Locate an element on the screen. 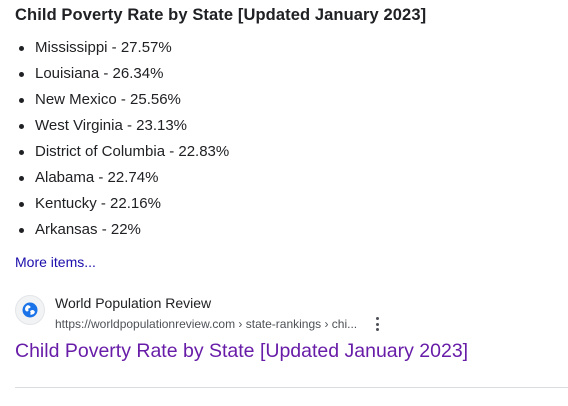  globe-icon is located at coordinates (30, 310).